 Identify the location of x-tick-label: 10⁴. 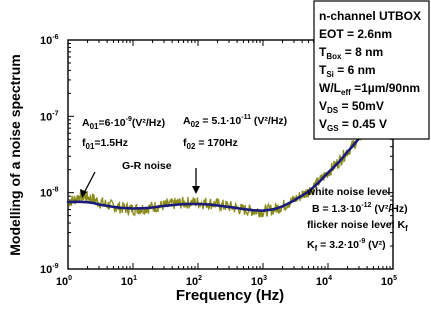
(324, 281).